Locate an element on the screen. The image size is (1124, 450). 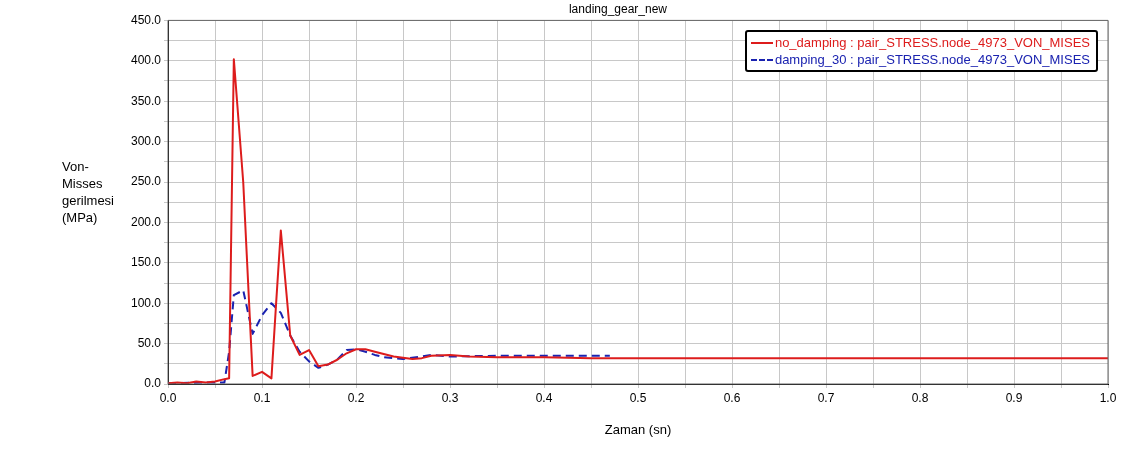
legend-label: no_damping : pair_STRESS.node_4973_VON_MISES is located at coordinates (932, 43).